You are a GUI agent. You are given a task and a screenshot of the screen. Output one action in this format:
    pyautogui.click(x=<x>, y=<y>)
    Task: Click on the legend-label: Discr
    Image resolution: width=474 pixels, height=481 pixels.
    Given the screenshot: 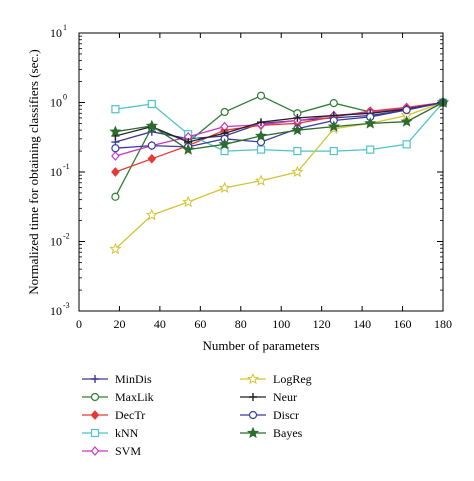 What is the action you would take?
    pyautogui.click(x=286, y=415)
    